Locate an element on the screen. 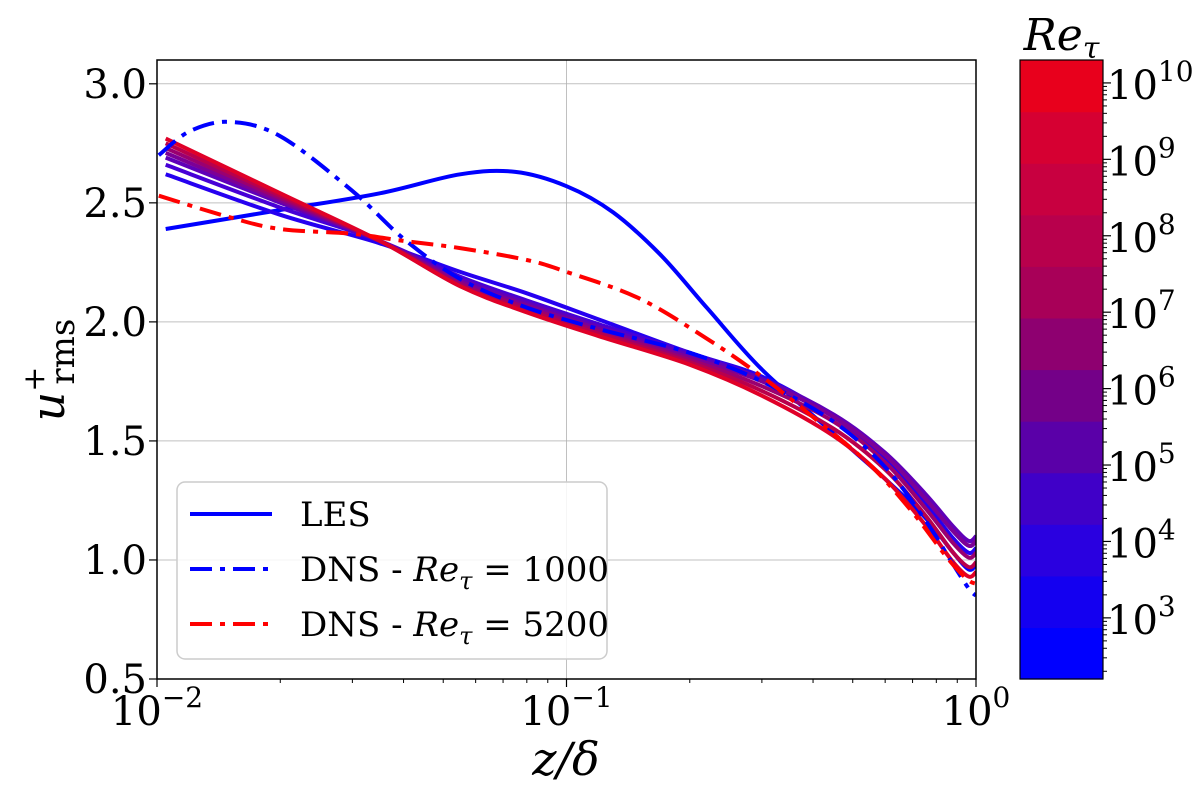 Image resolution: width=1200 pixels, height=800 pixels. x-tick-label: 10⁻¹ is located at coordinates (566, 708).